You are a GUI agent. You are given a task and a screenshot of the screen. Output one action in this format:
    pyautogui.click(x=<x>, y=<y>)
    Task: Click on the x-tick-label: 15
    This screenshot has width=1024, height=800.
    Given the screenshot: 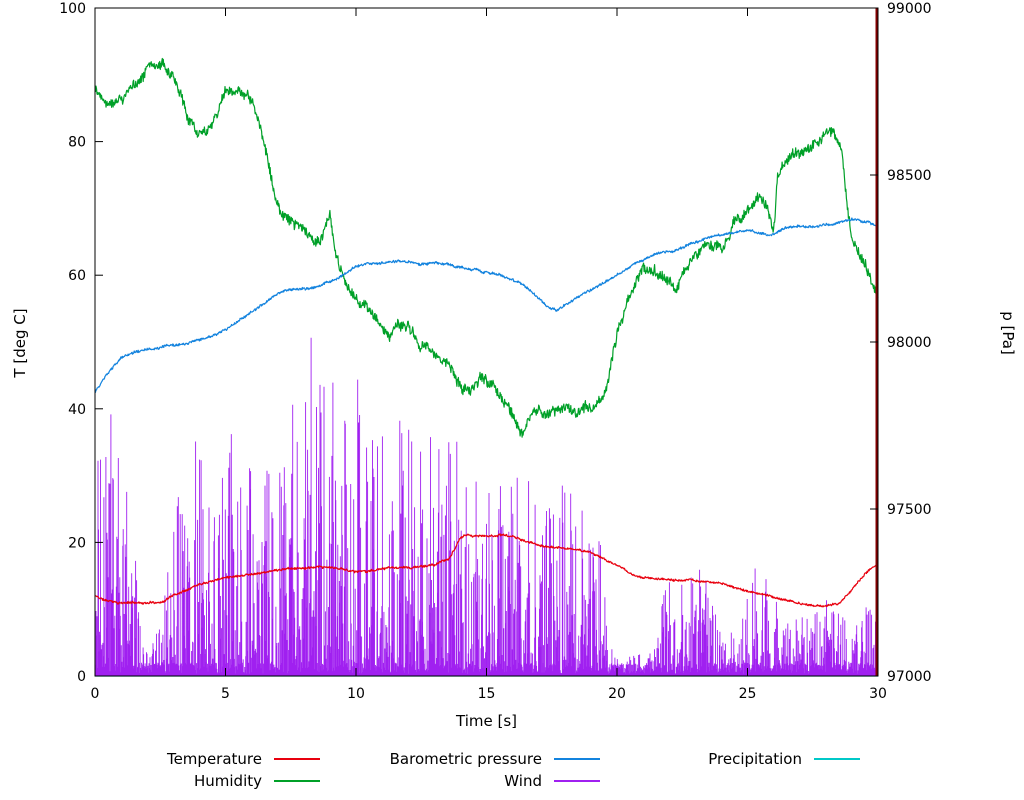 What is the action you would take?
    pyautogui.click(x=487, y=694)
    